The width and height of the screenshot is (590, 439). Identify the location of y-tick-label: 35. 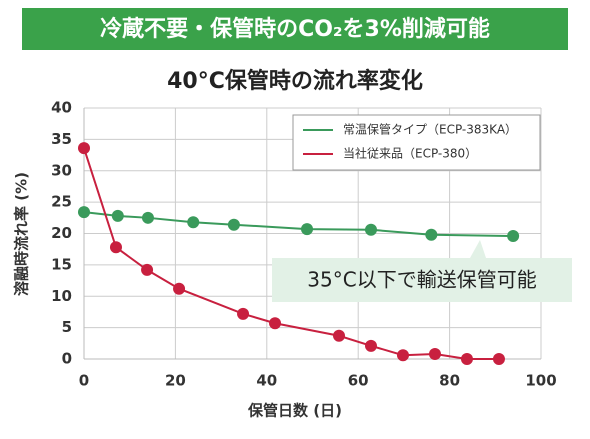
(61, 139).